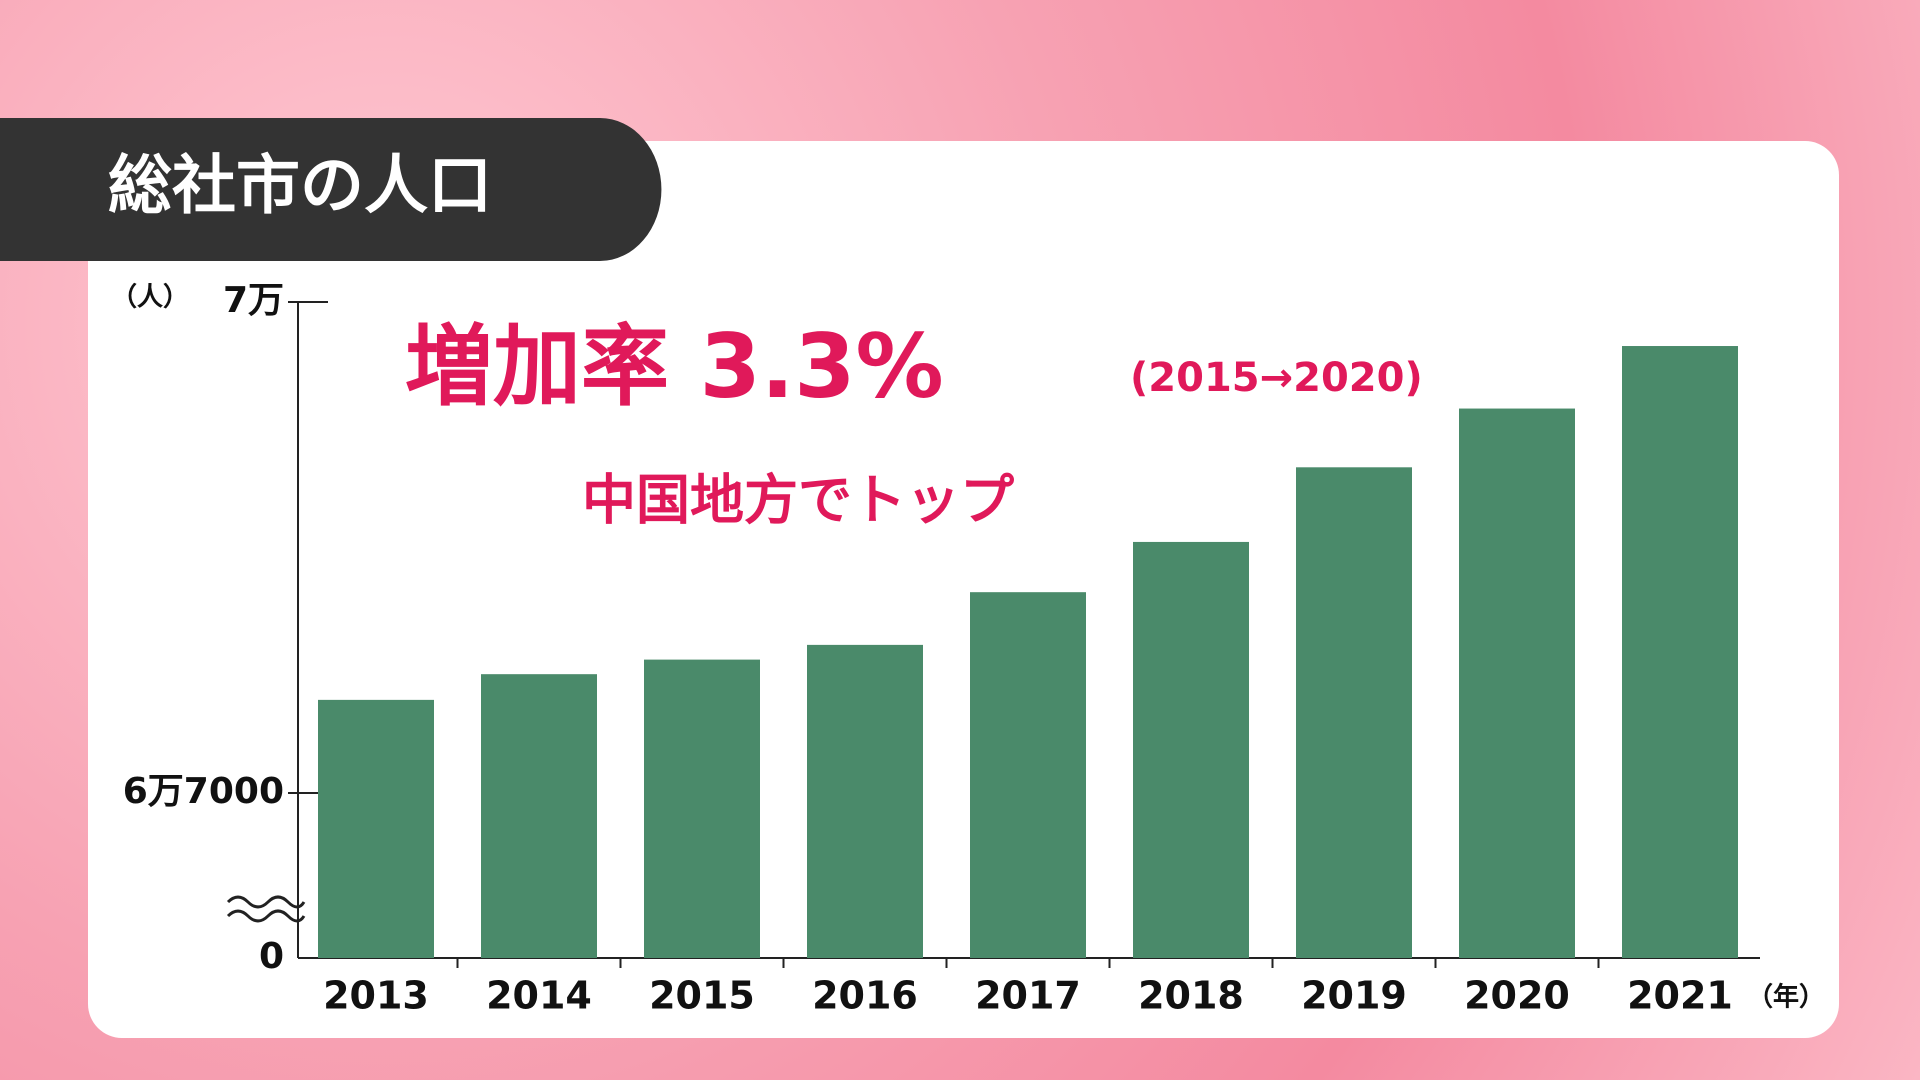 This screenshot has width=1920, height=1080. Describe the element at coordinates (1191, 996) in the screenshot. I see `x-tick-label: 2018` at that location.